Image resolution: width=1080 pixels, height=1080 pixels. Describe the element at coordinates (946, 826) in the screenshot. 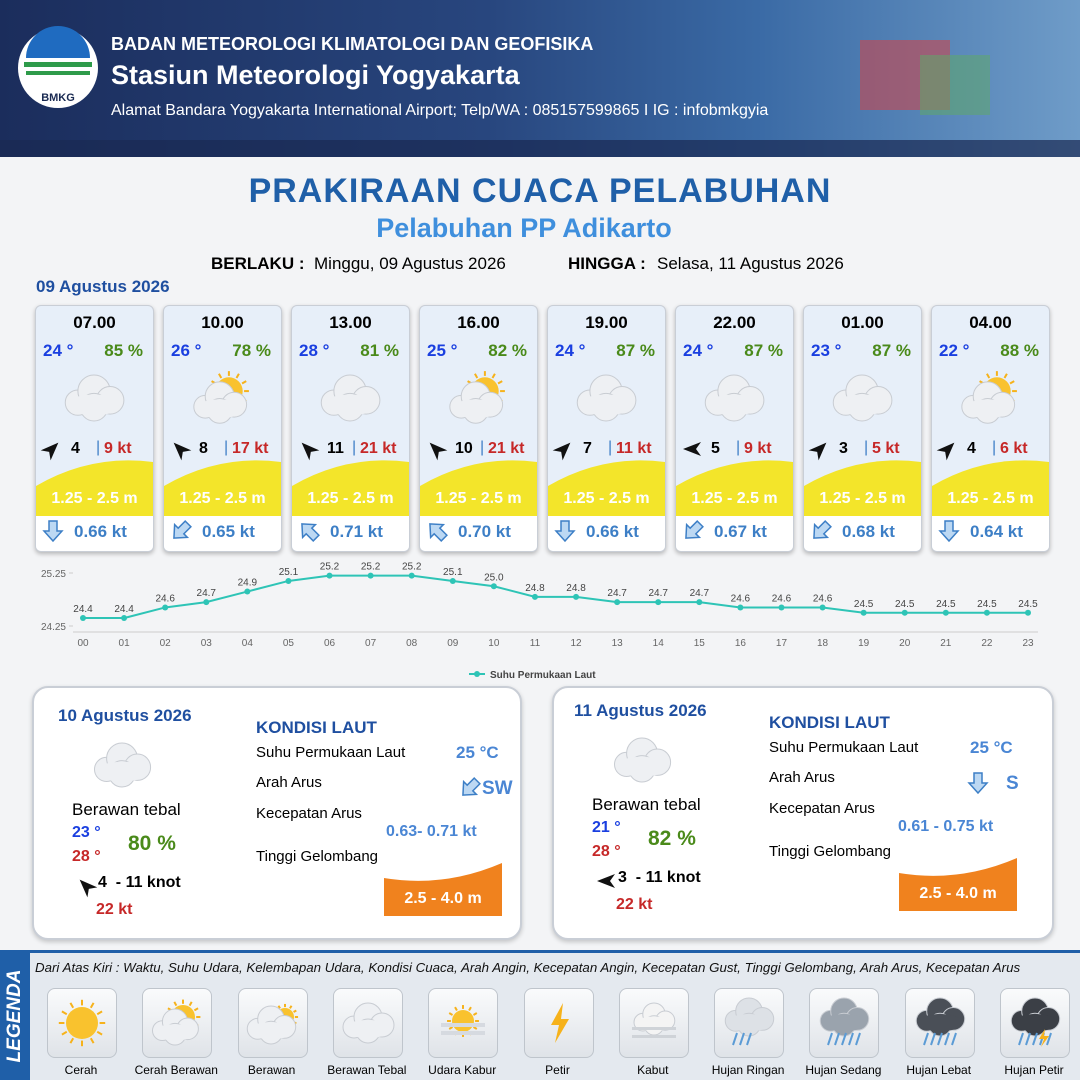

I see `current-speed: 0.61 - 0.75 kt` at that location.